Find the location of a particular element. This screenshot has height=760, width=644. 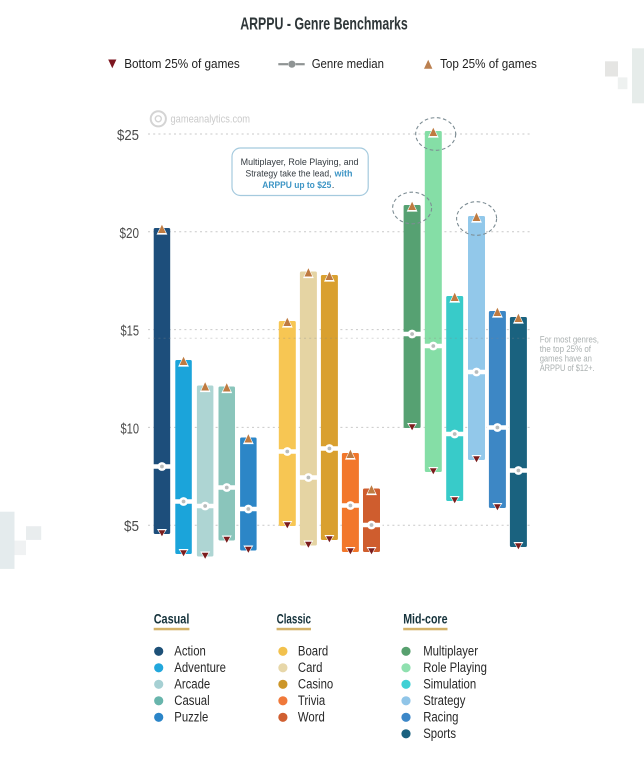

svg-text: $5 is located at coordinates (131, 526).